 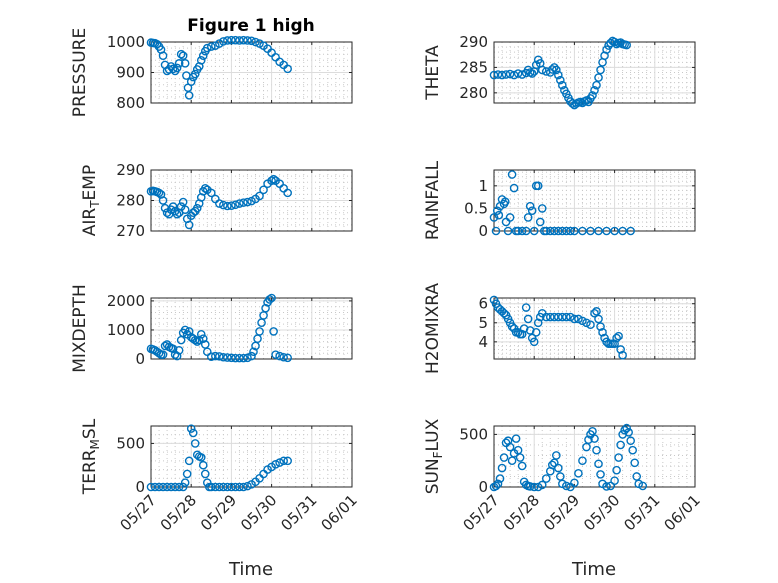 I want to click on y-tick-label: 2000, so click(x=126, y=301).